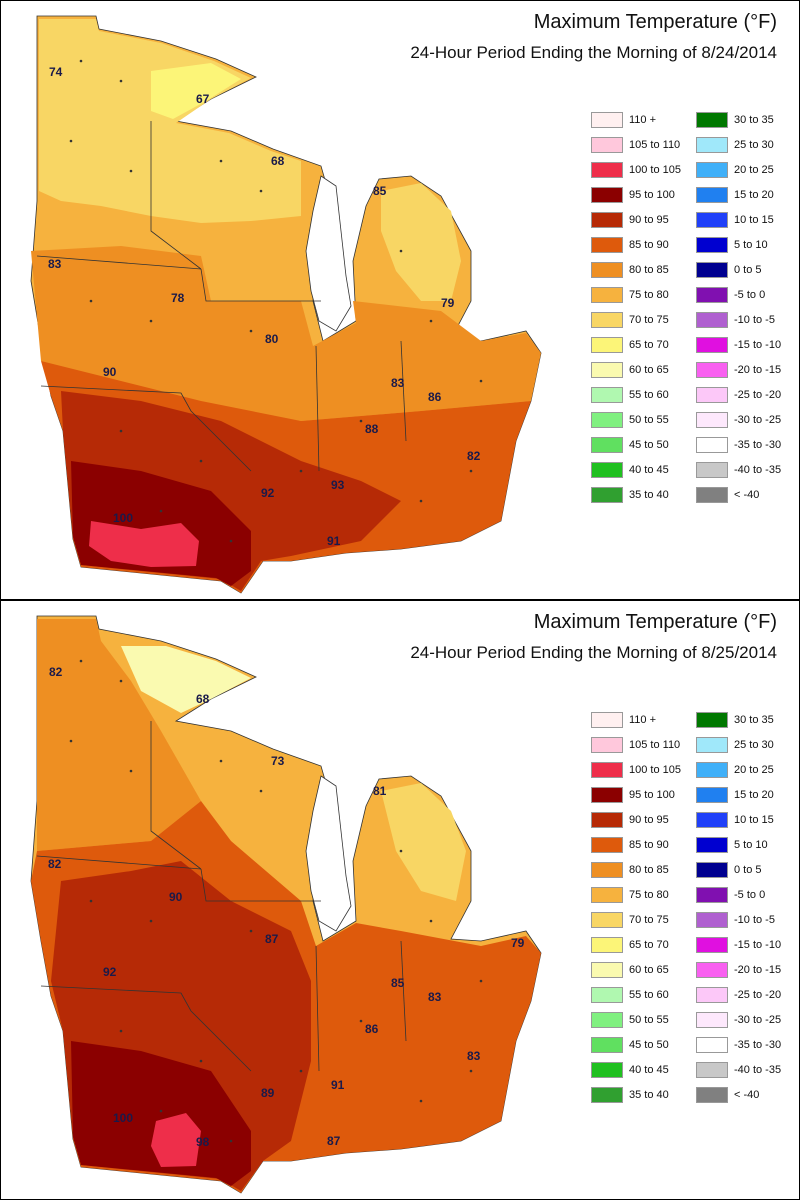 This screenshot has width=800, height=1200. What do you see at coordinates (649, 895) in the screenshot?
I see `legend-label: 75 to 80` at bounding box center [649, 895].